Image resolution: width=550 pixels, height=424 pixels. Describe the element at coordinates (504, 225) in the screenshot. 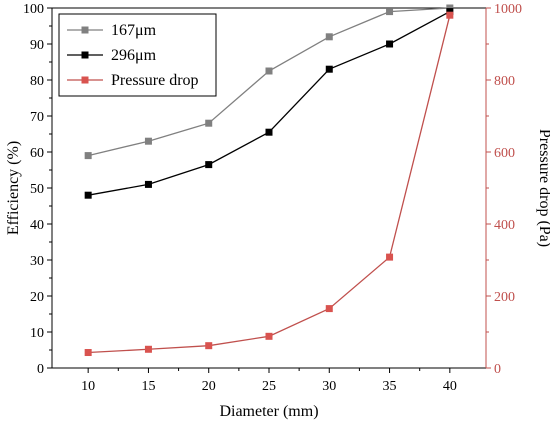

I see `y-right-tick-label: 400` at that location.